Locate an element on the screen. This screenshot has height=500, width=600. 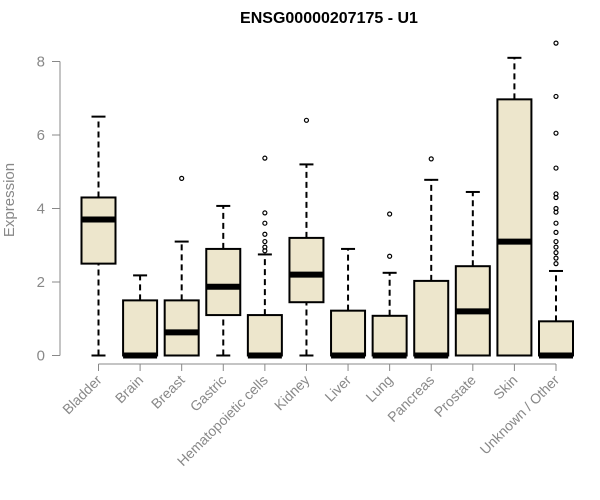
y-axis: 0 2 4 6 8 is located at coordinates (49, 209).